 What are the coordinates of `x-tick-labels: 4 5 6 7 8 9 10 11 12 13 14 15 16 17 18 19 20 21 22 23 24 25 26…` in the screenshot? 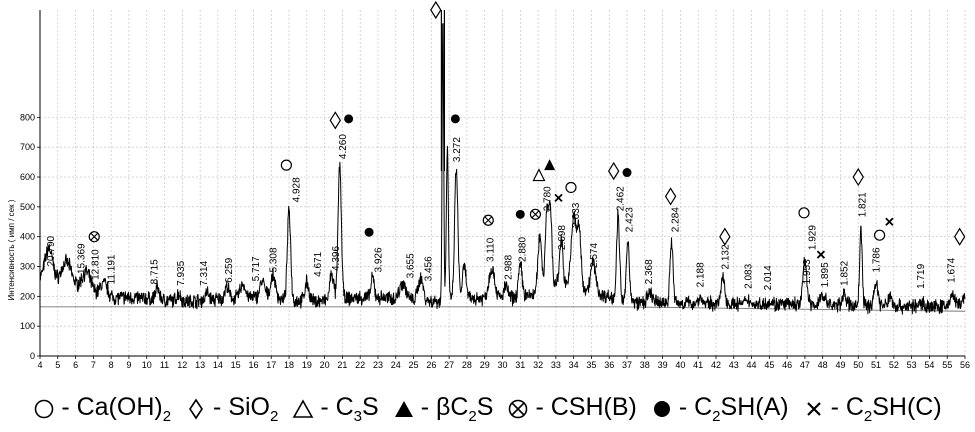 It's located at (503, 363).